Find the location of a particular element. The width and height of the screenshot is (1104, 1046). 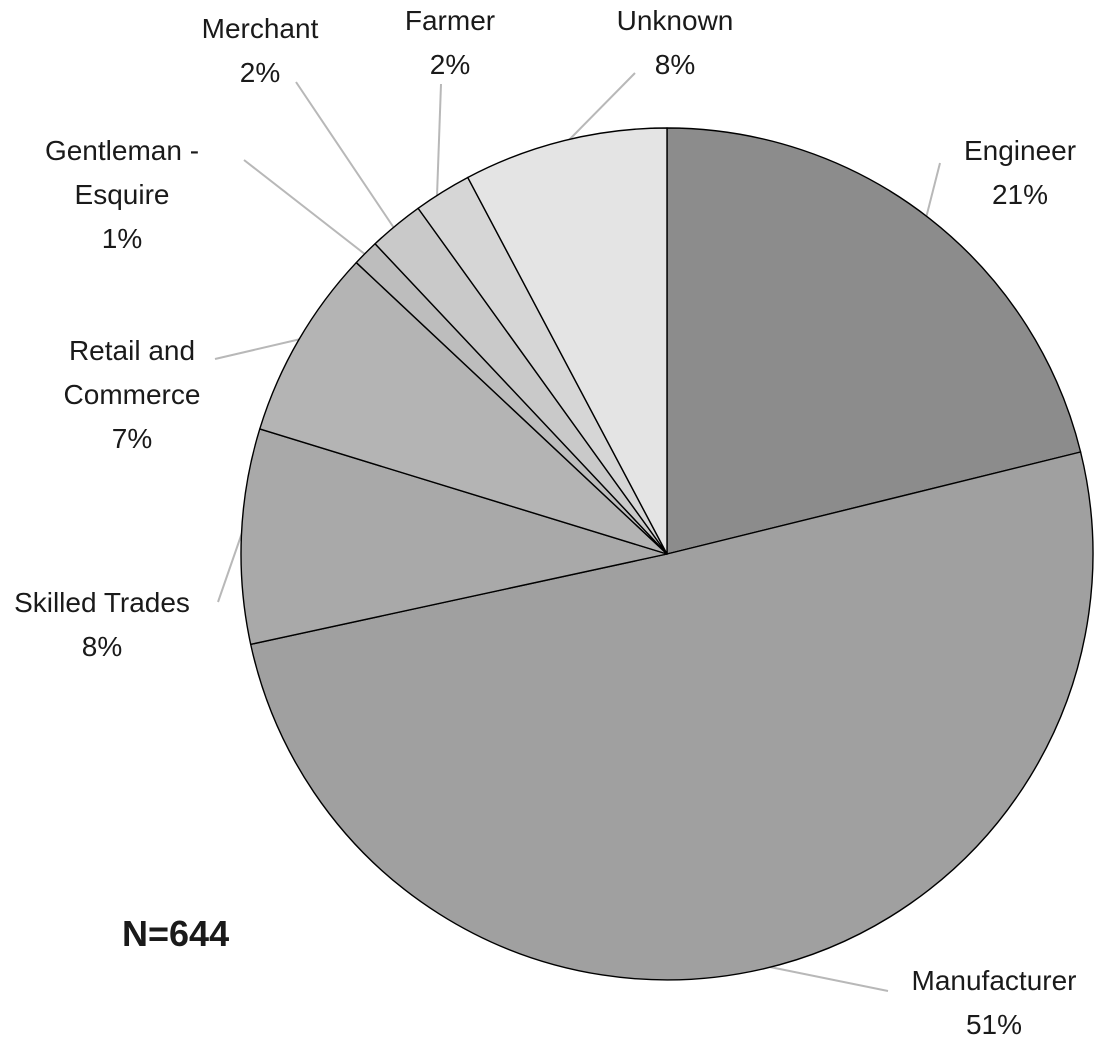

leader-line-retail-and-commerce is located at coordinates (260, 348).